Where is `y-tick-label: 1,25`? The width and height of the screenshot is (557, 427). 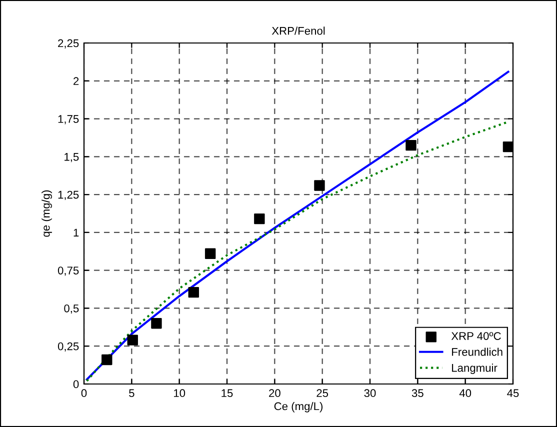 y-tick-label: 1,25 is located at coordinates (68, 195).